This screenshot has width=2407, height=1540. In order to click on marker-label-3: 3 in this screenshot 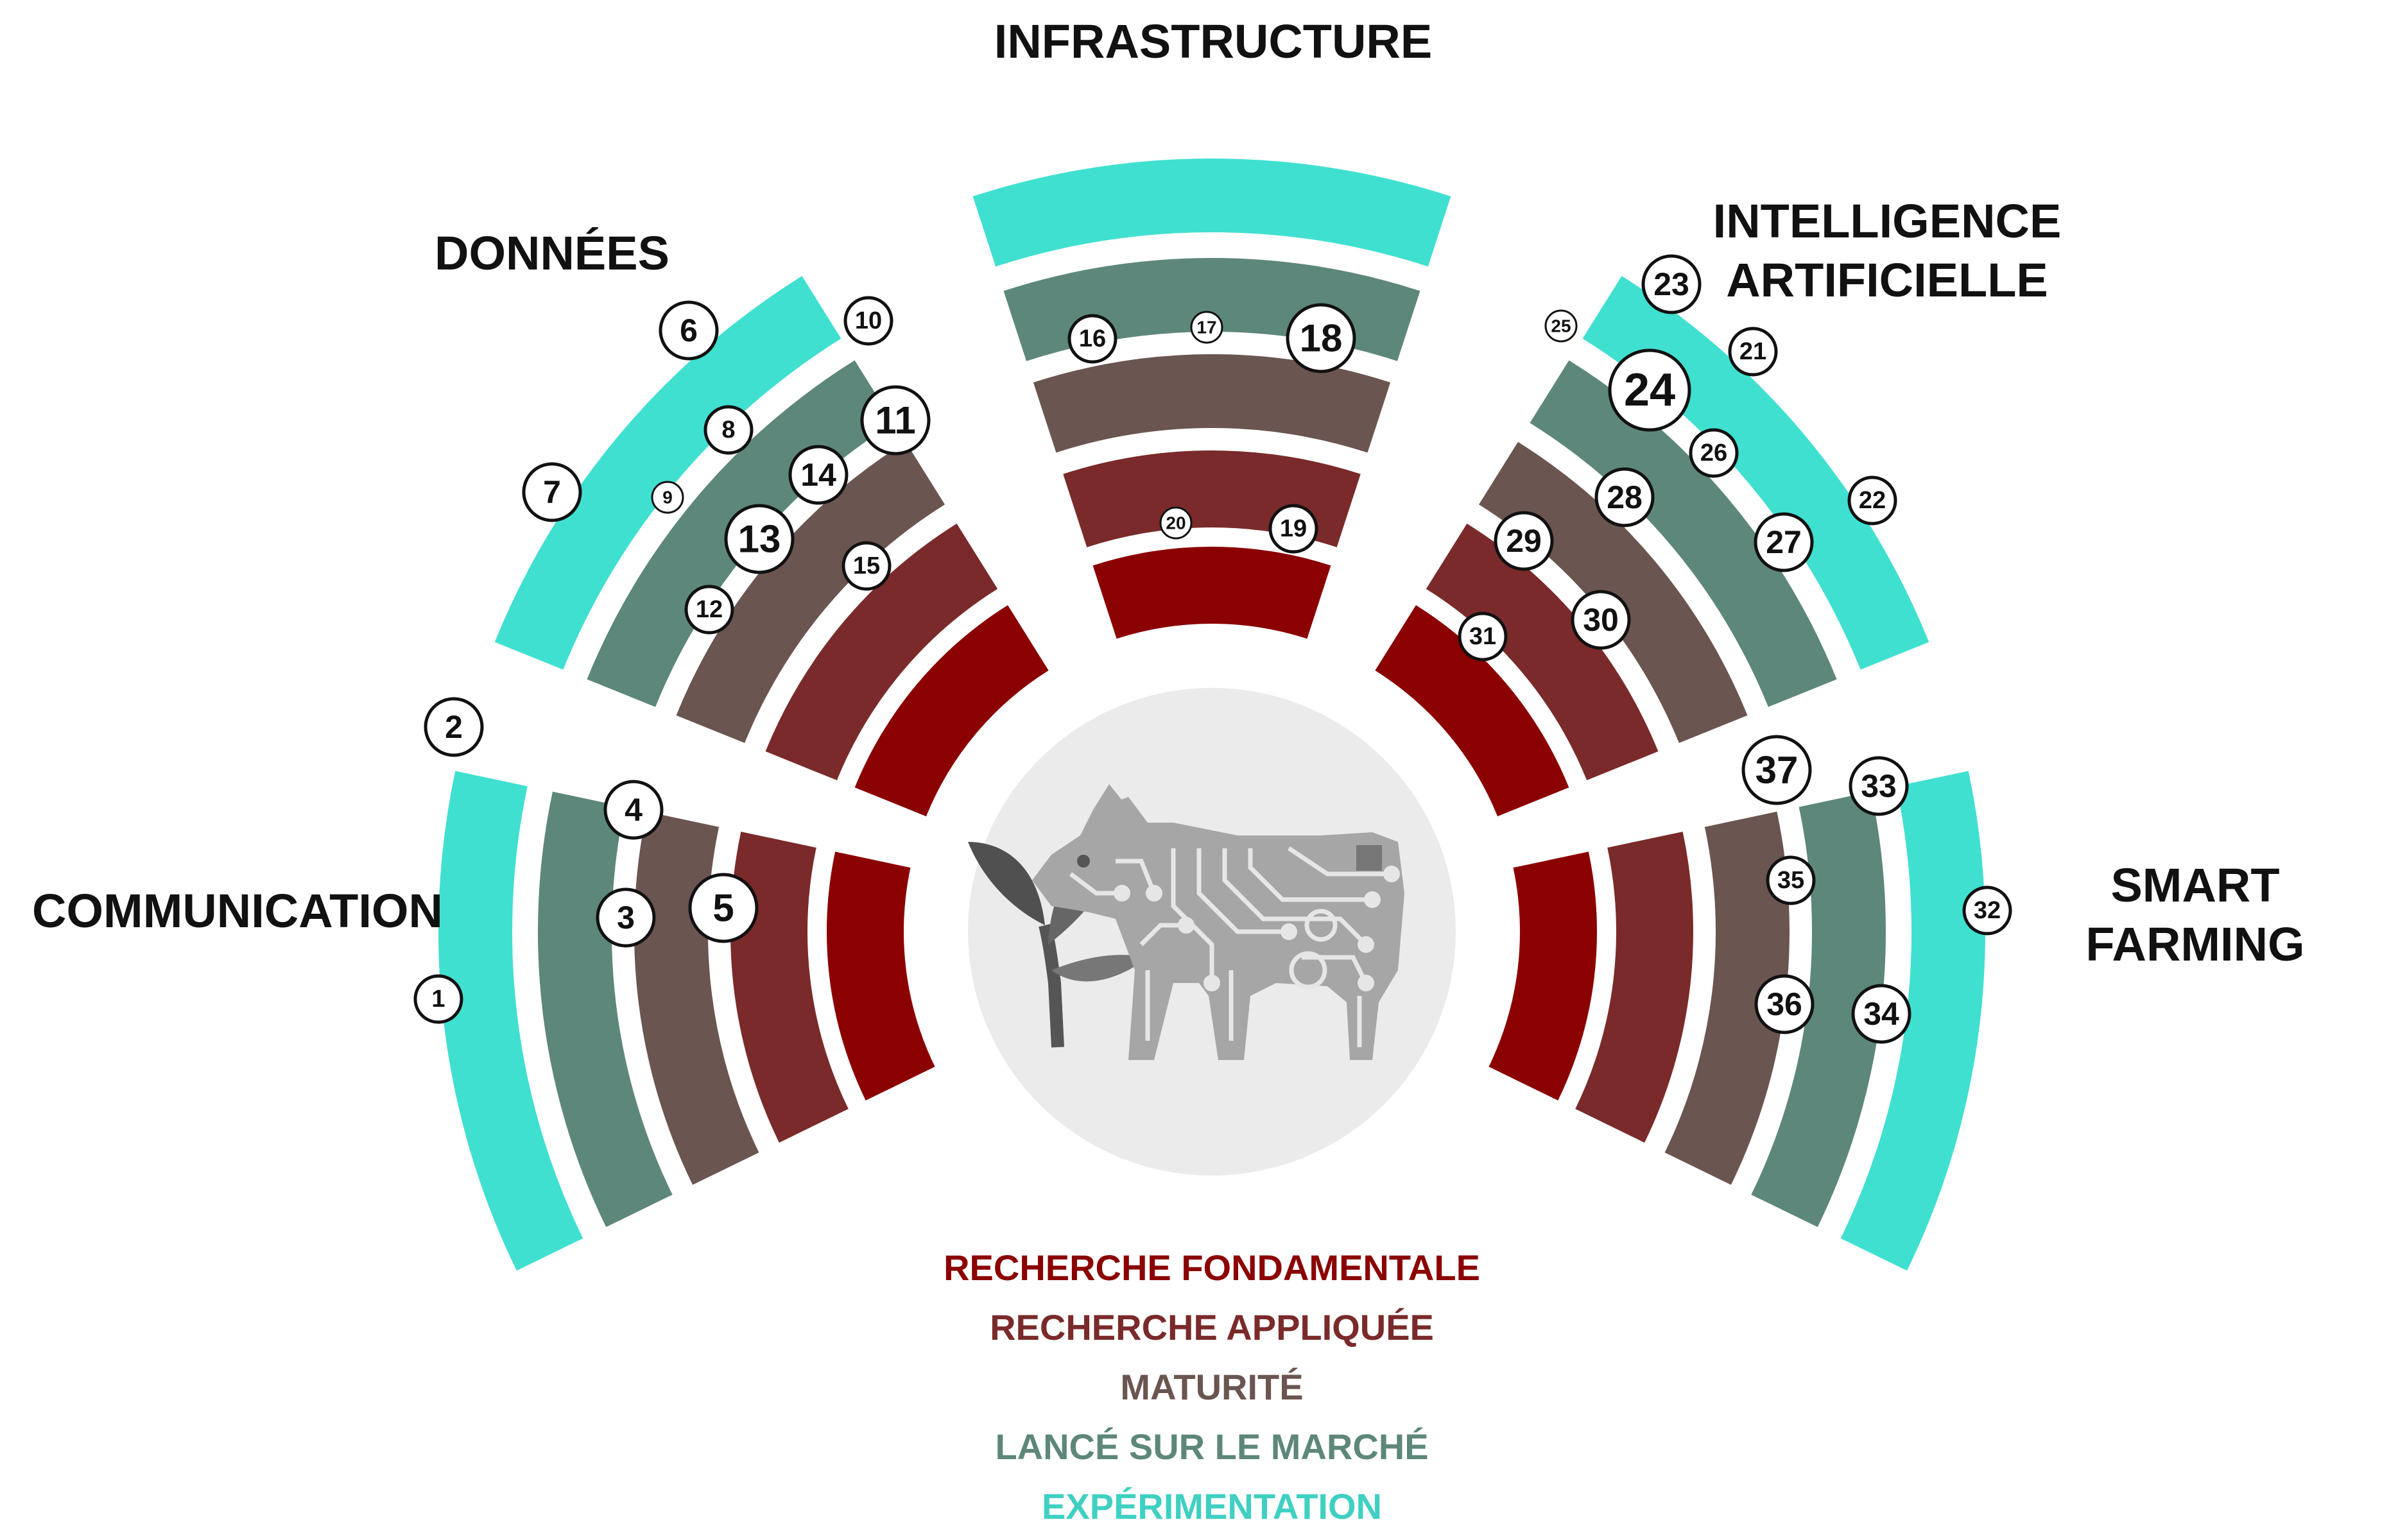, I will do `click(626, 918)`.